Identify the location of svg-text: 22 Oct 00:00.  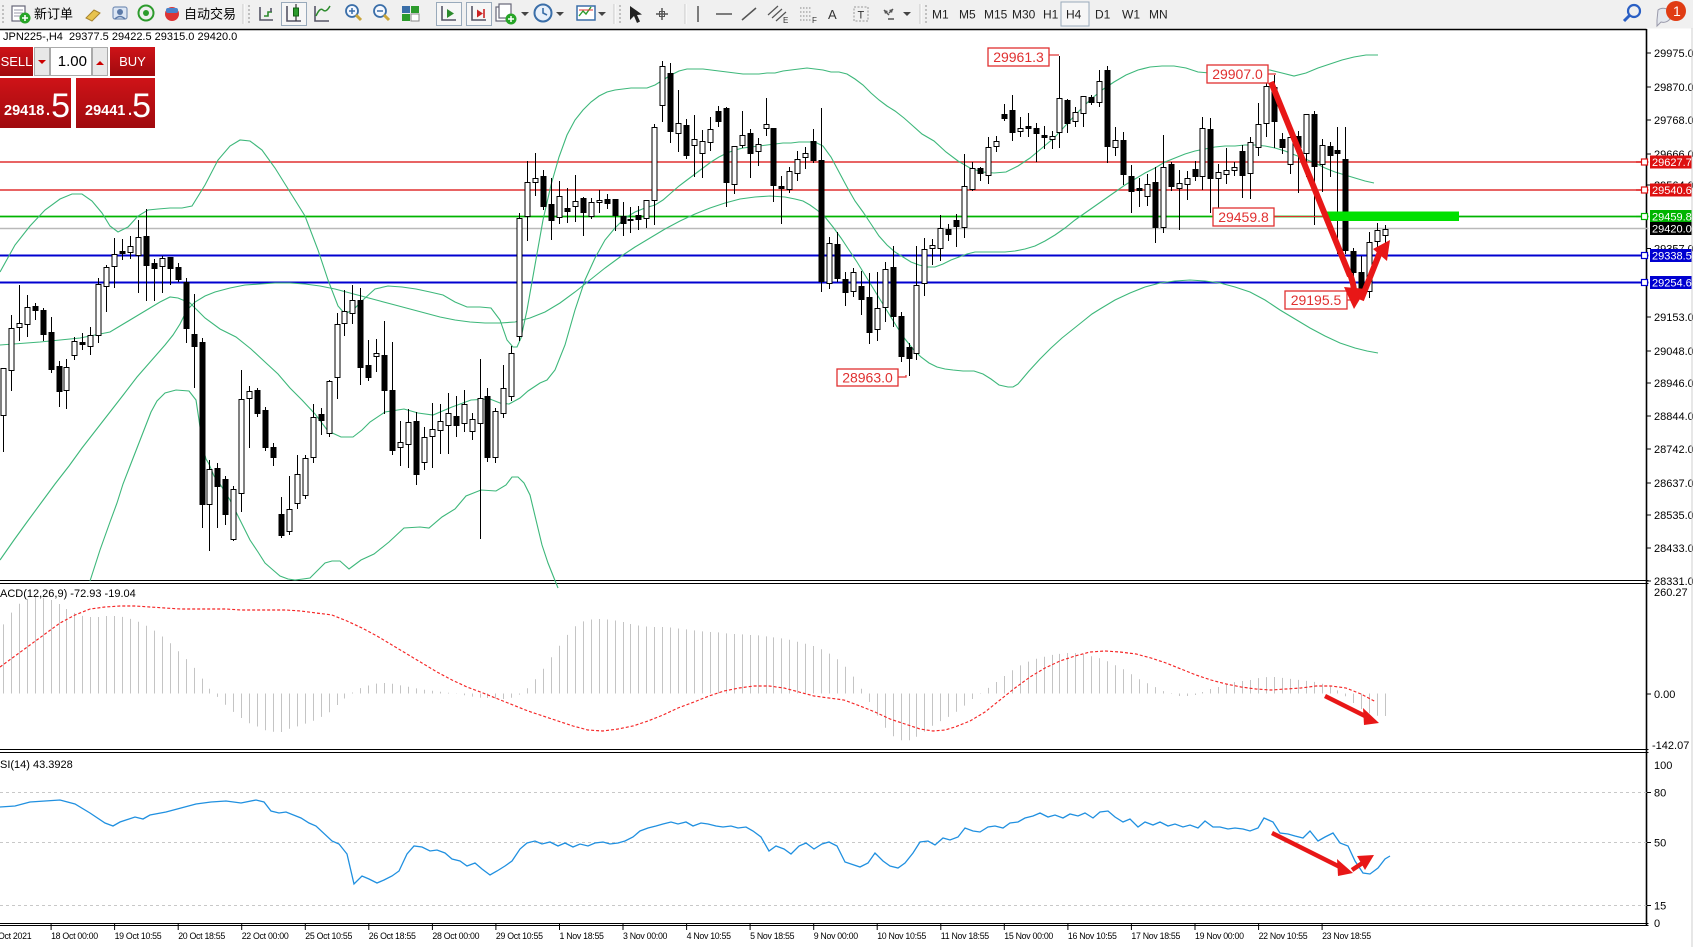
(265, 936).